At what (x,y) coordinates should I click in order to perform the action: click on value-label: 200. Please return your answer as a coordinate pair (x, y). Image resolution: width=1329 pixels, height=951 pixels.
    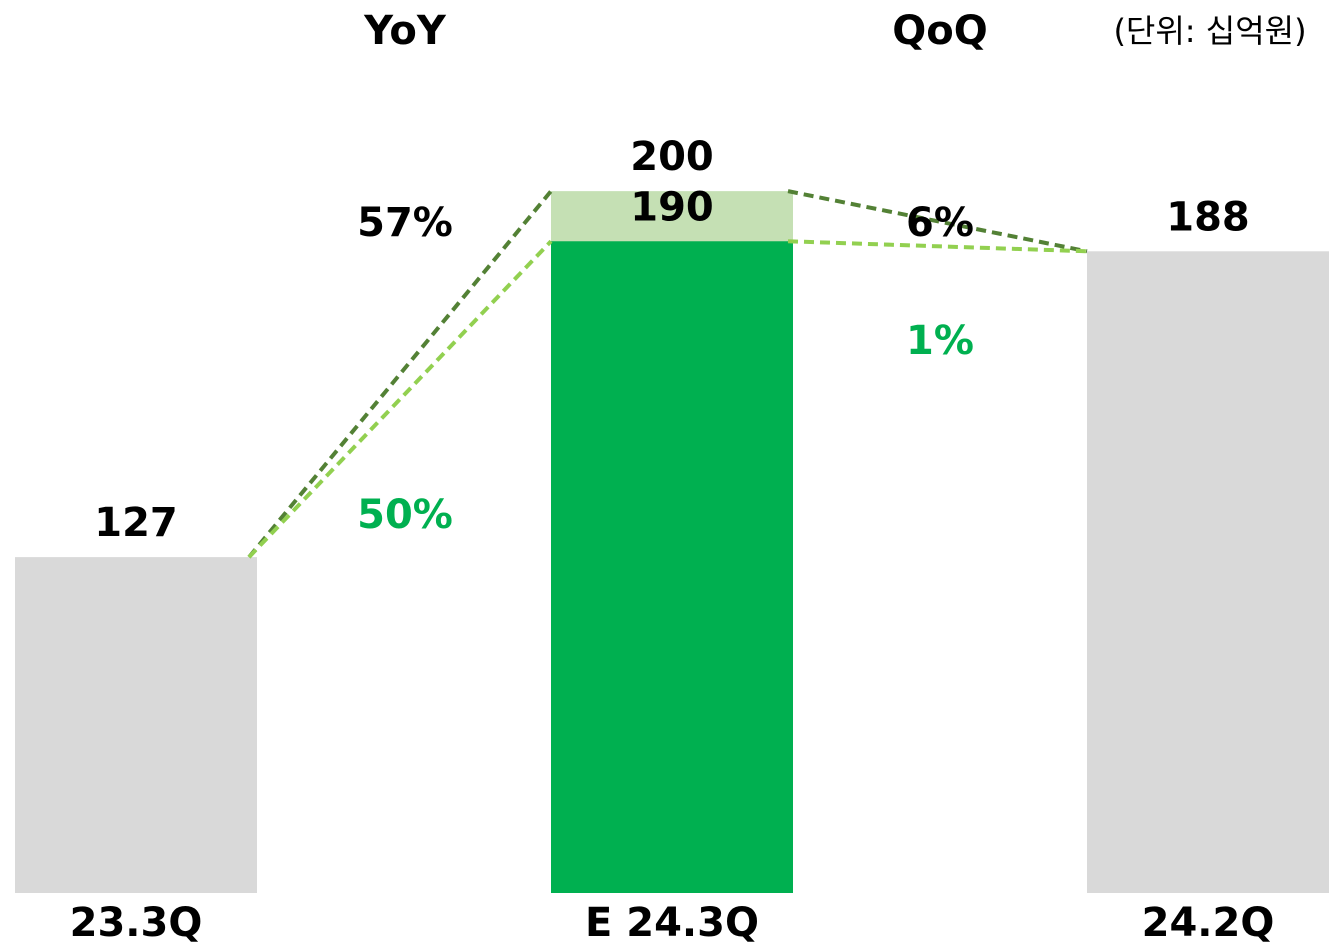
    Looking at the image, I should click on (672, 157).